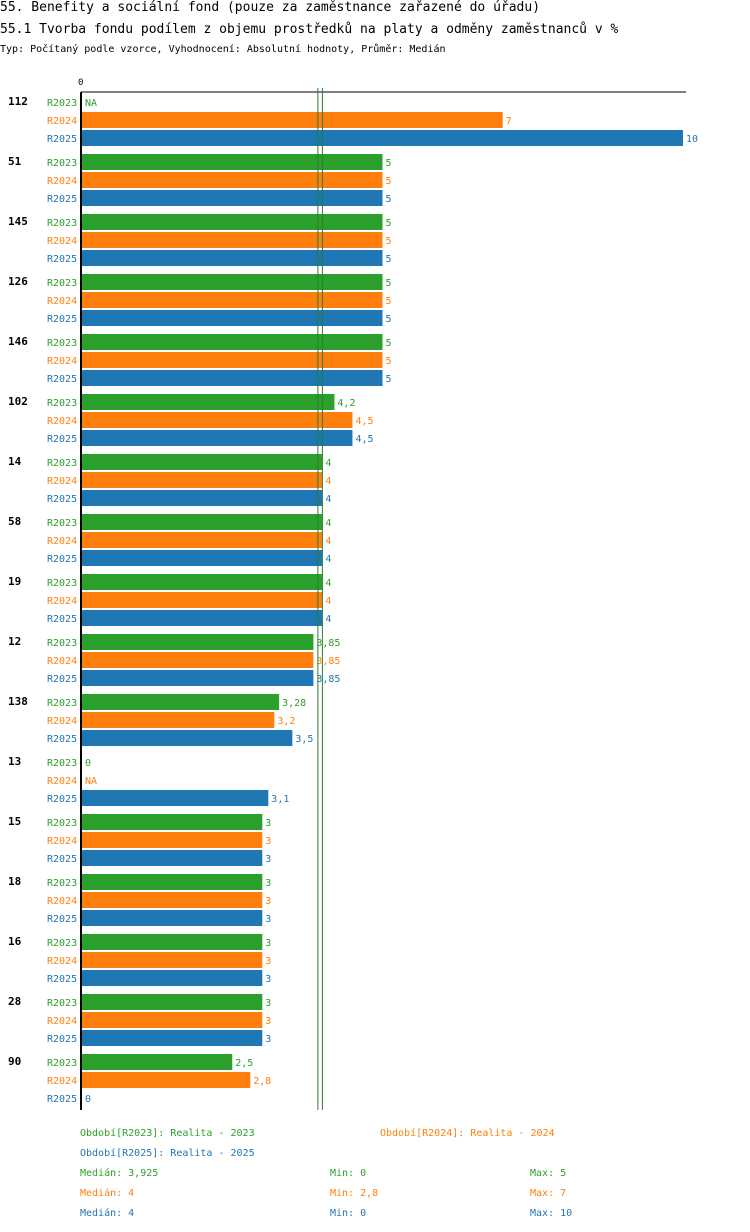  What do you see at coordinates (14, 581) in the screenshot?
I see `category-label: 19` at bounding box center [14, 581].